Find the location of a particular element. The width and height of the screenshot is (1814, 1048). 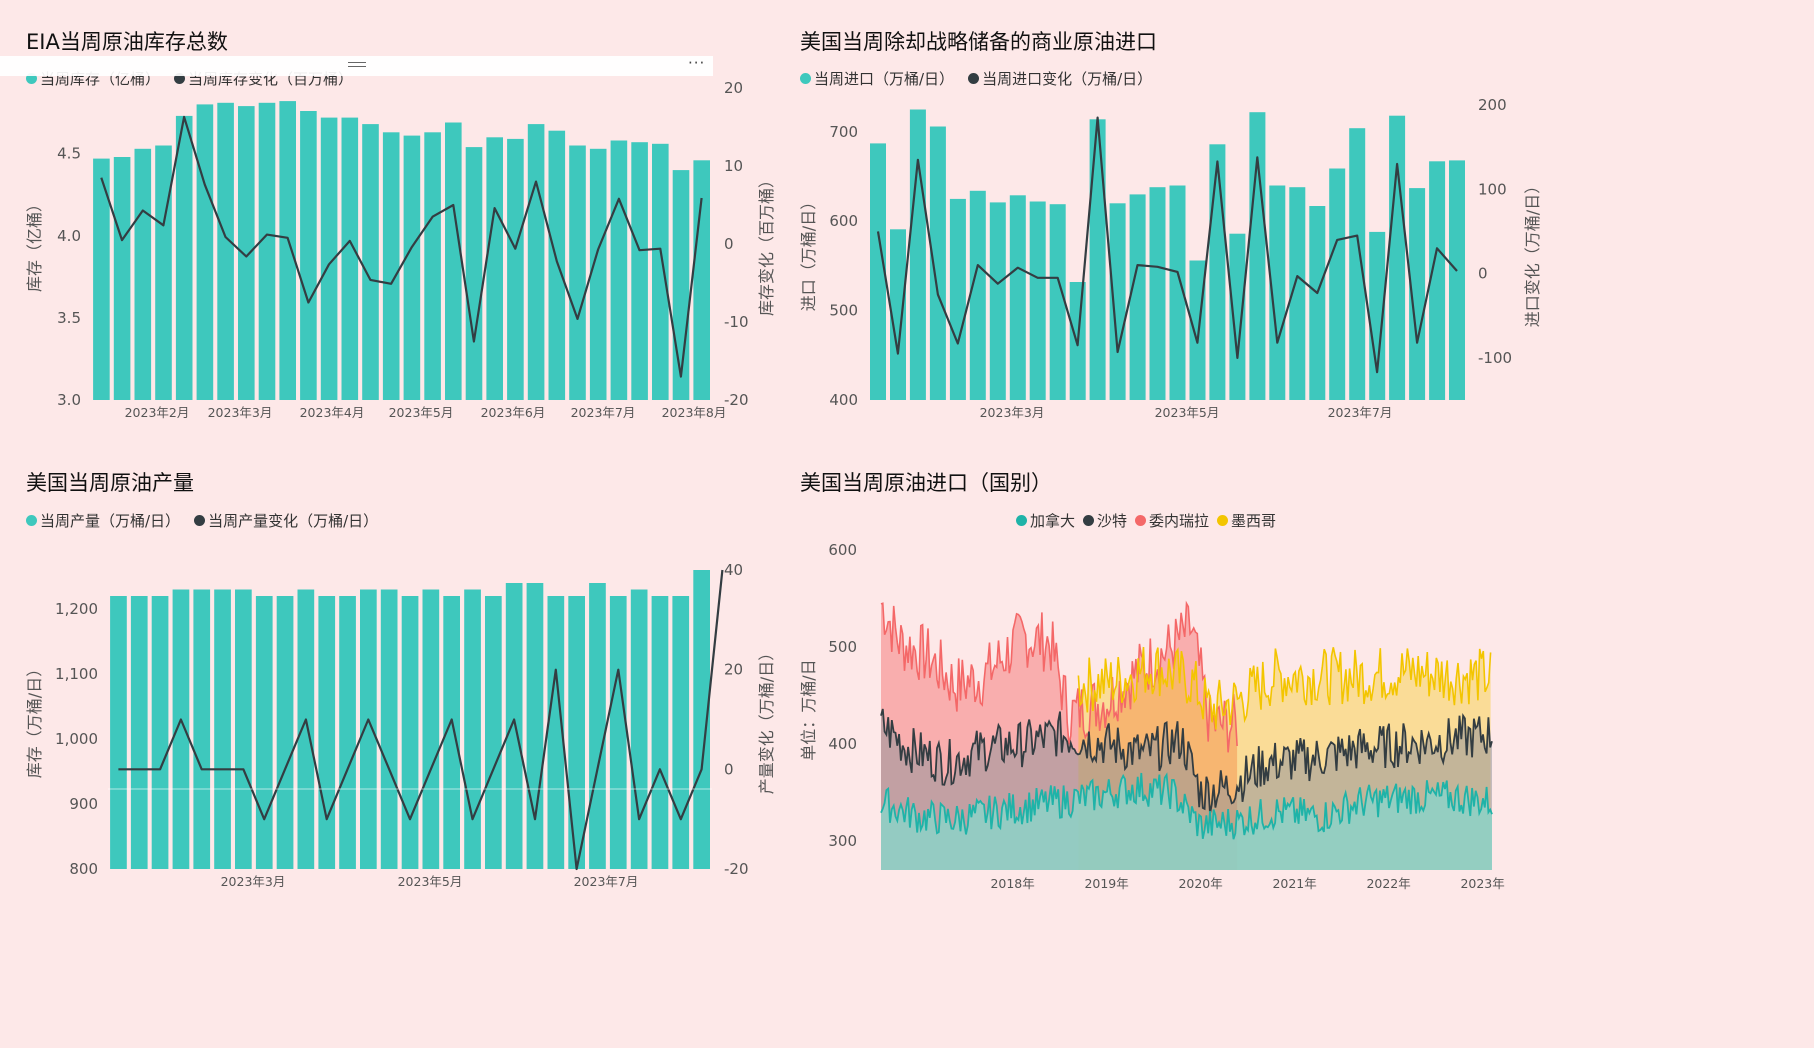

legend-item-canada: 加拿大 is located at coordinates (1045, 520).